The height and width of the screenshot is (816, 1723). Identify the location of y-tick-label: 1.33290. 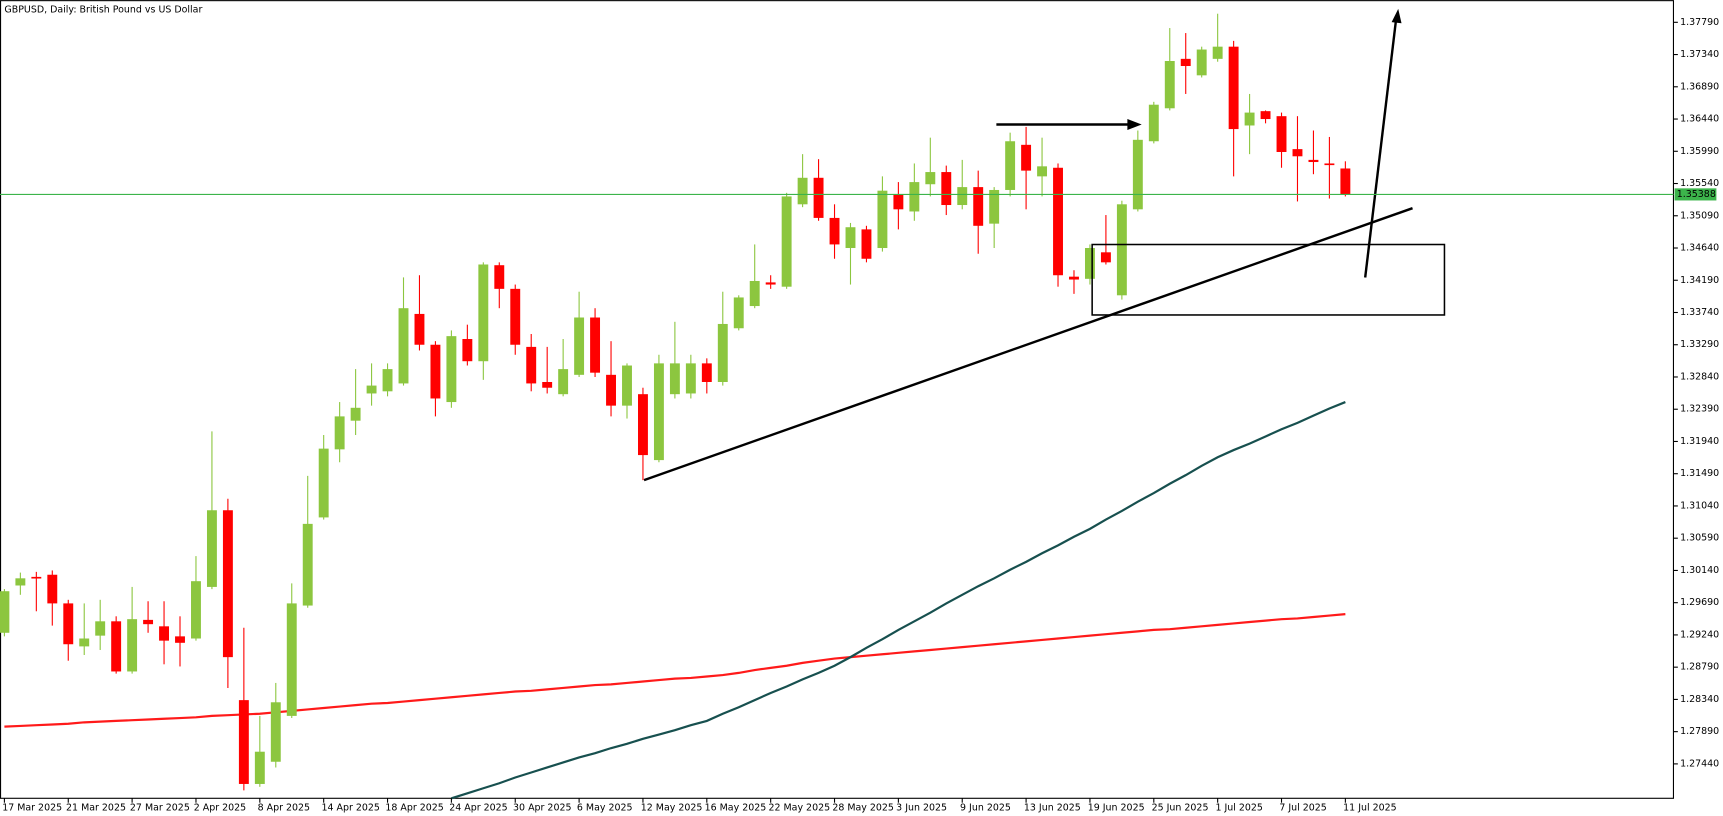
(1699, 344).